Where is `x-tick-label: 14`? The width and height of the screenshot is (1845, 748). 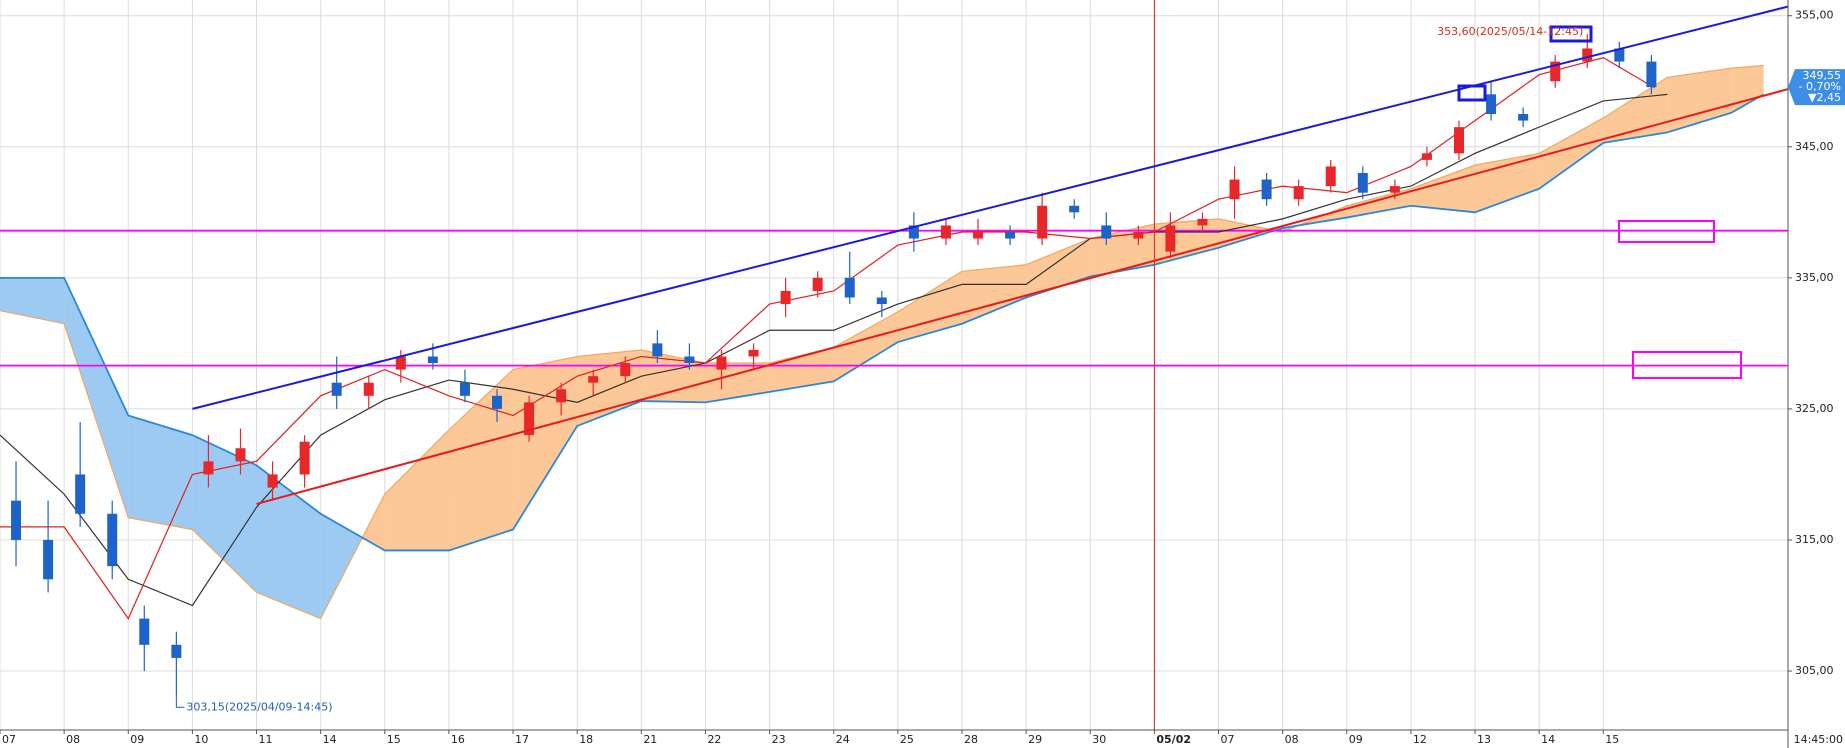 x-tick-label: 14 is located at coordinates (1548, 739).